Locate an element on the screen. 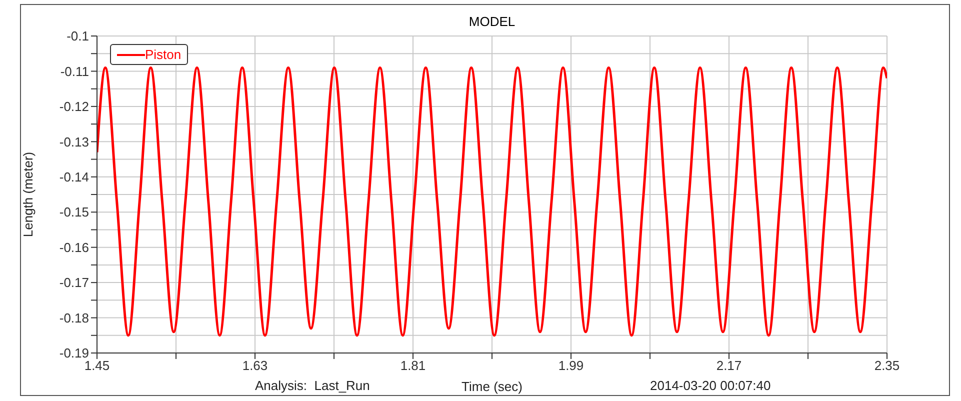 This screenshot has width=961, height=401. x-tick-label: 1.45 is located at coordinates (97, 366).